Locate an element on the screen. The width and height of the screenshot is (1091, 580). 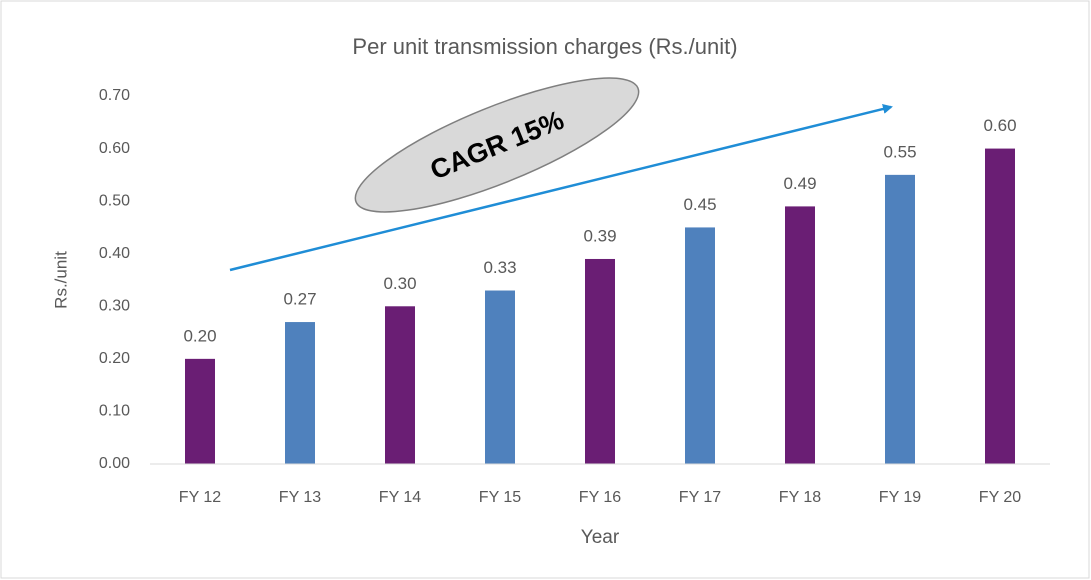
y-tick-label: 0.10 is located at coordinates (114, 411).